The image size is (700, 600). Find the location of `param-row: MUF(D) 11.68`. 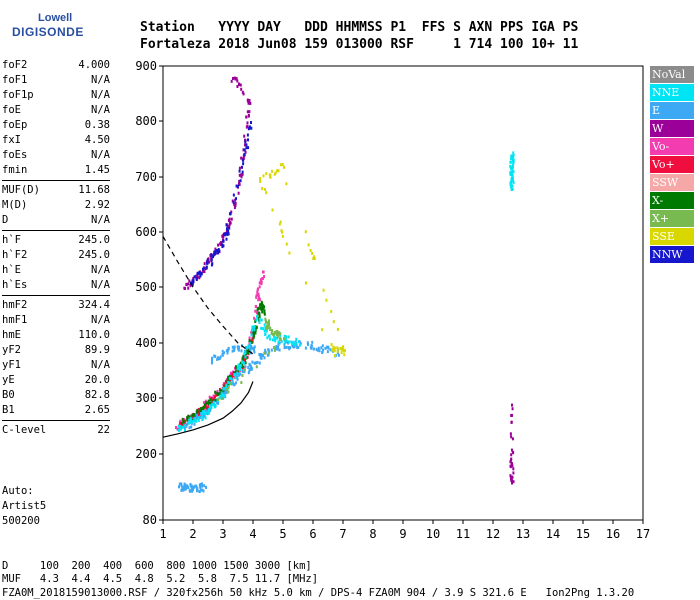

param-row: MUF(D) 11.68 is located at coordinates (56, 190).